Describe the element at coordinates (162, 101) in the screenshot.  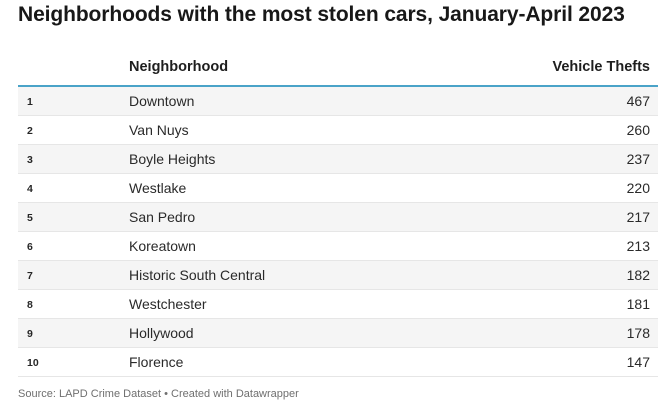
I see `neighborhood-cell: Downtown` at that location.